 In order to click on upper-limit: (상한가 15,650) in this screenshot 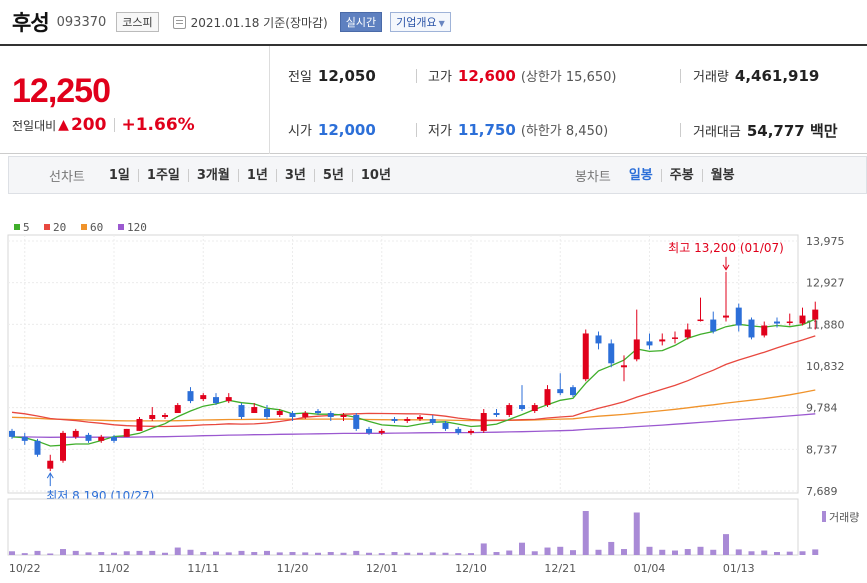, I will do `click(568, 77)`.